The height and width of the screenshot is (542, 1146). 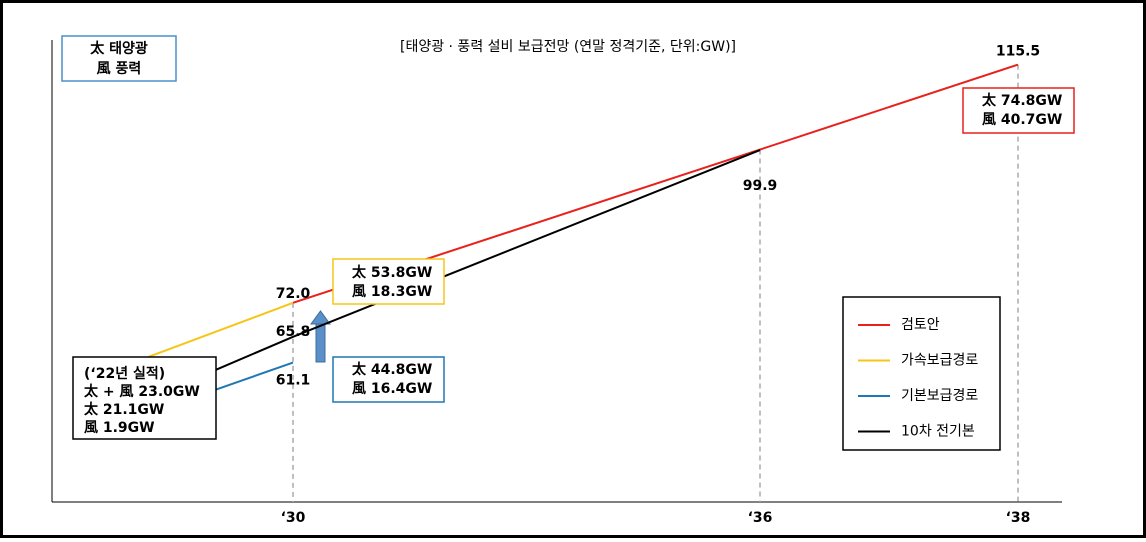 I want to click on legend-label: 가속보급경로, so click(x=939, y=361).